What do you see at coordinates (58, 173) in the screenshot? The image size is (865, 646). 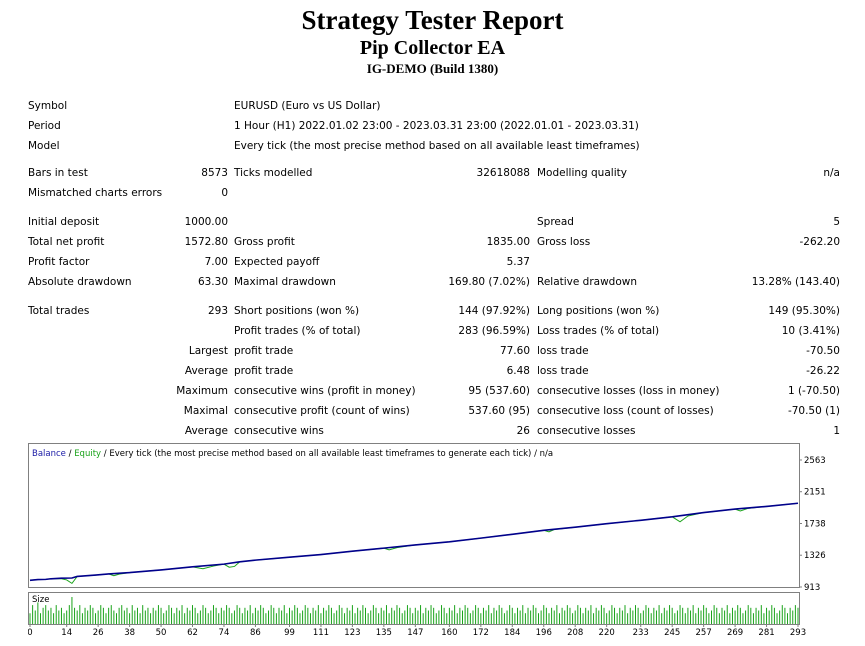 I see `bars-label: Bars in test` at bounding box center [58, 173].